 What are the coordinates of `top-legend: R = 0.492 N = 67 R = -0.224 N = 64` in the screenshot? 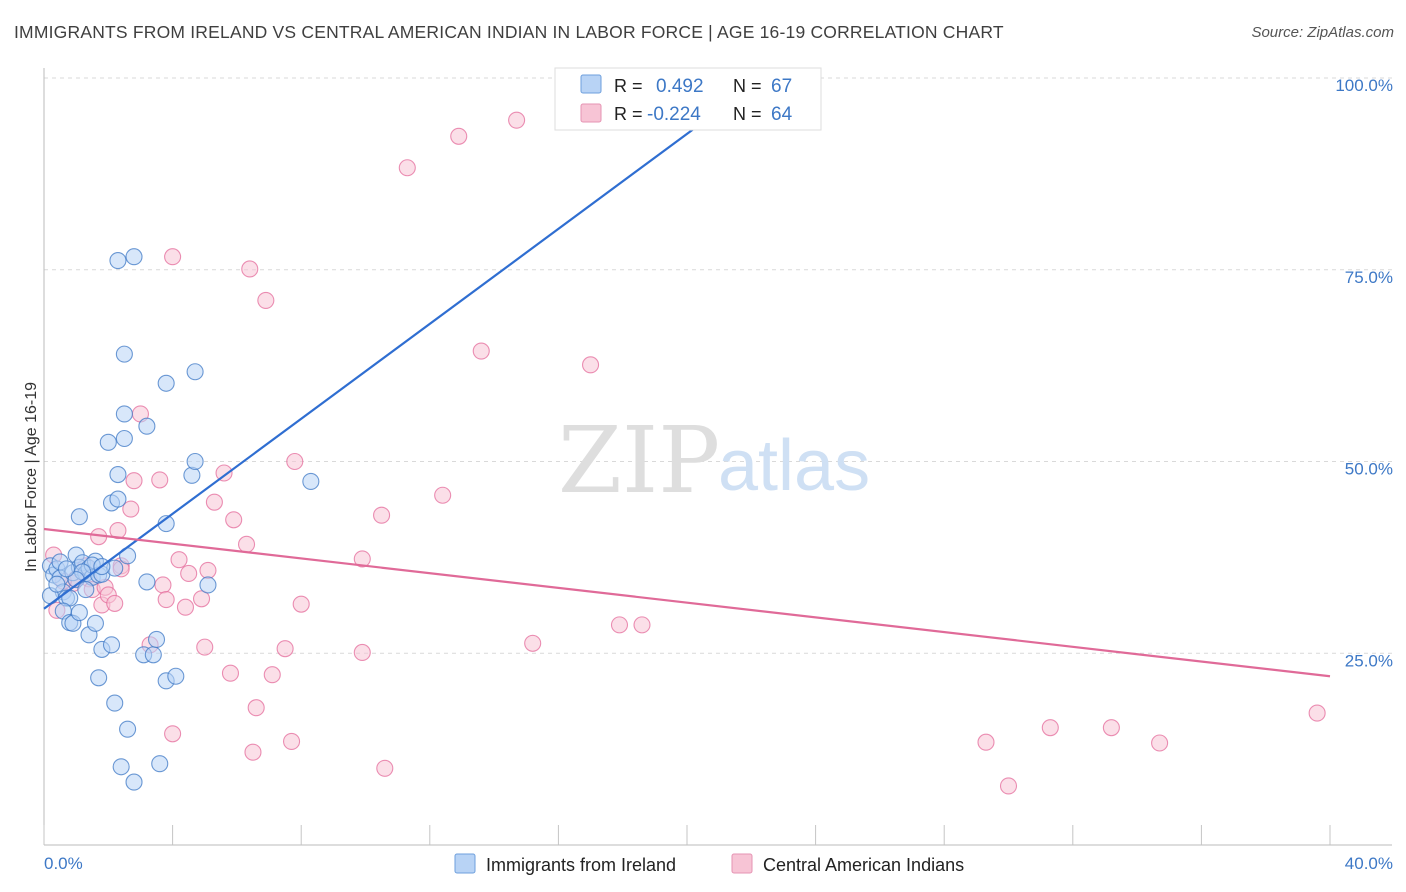 It's located at (688, 99).